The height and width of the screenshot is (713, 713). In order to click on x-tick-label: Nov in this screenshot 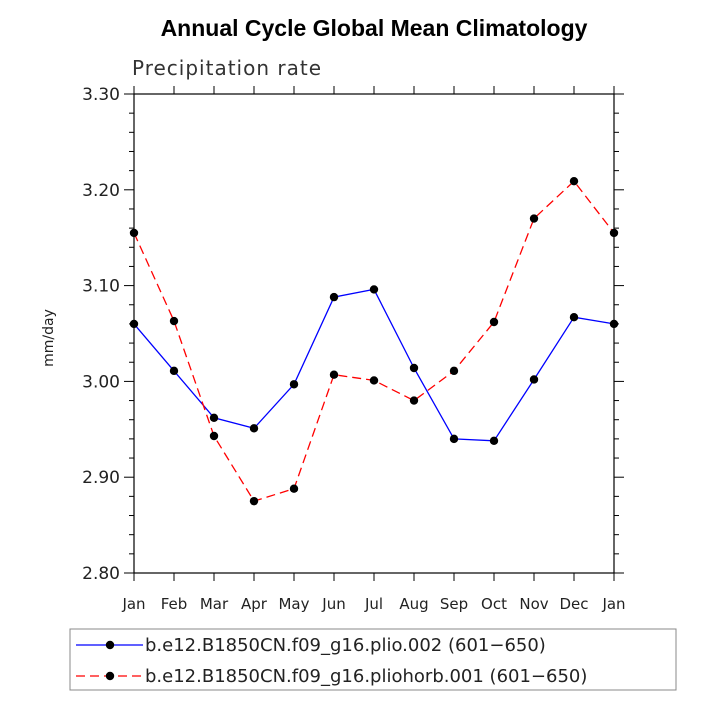, I will do `click(533, 604)`.